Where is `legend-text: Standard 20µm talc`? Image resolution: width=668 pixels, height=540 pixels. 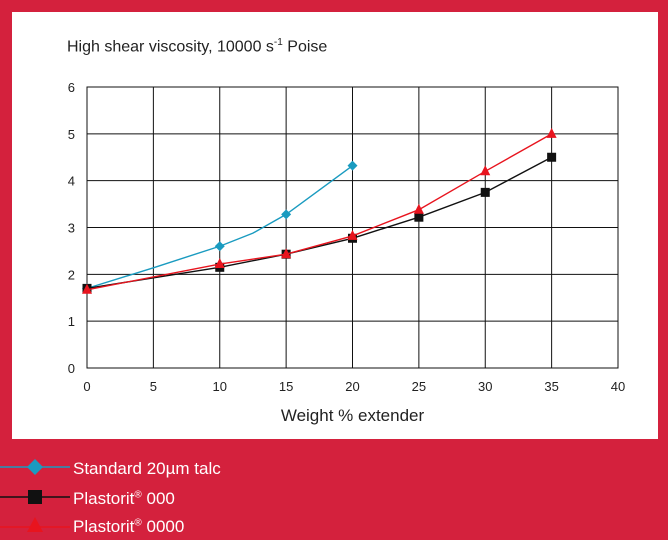 legend-text: Standard 20µm talc is located at coordinates (147, 468).